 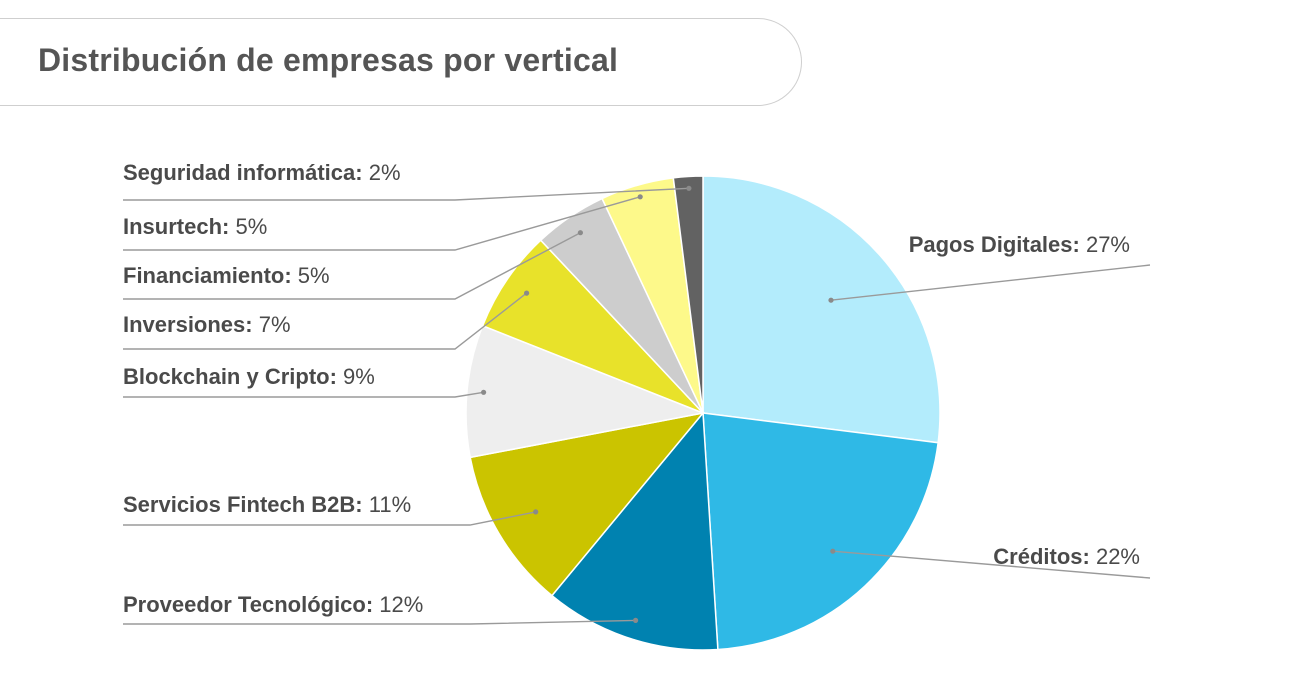 I want to click on leader-dot-insurtech, so click(x=640, y=197).